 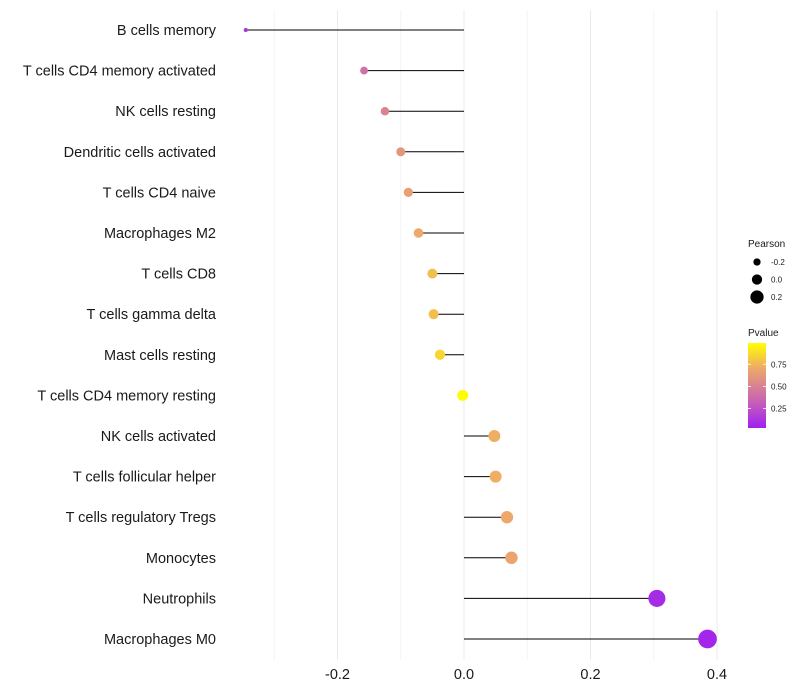 I want to click on x-tick-label: 0.0, so click(x=464, y=675).